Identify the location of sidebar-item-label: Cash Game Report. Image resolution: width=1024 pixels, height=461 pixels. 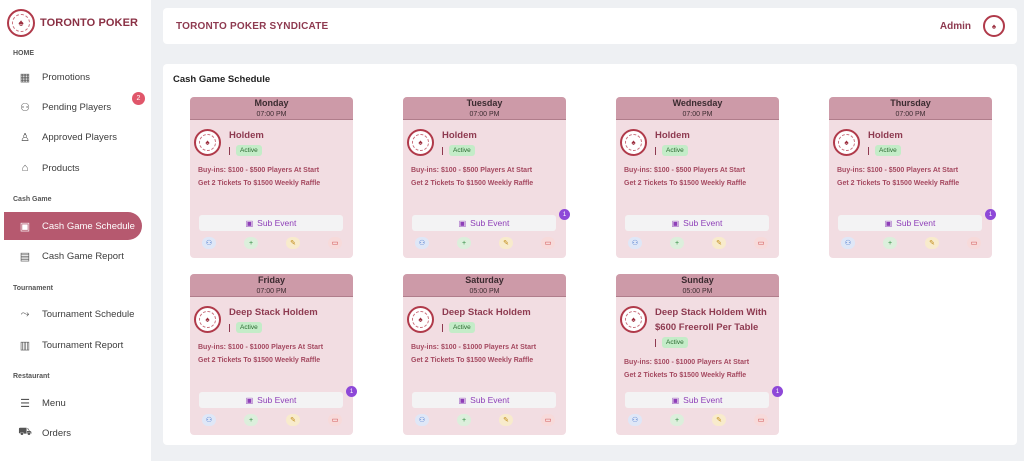
(83, 256).